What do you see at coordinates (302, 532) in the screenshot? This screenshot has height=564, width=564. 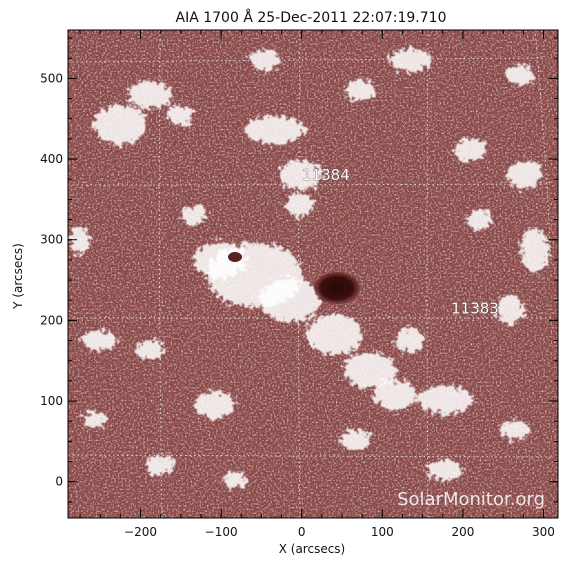 I see `x-tick-label: 0` at bounding box center [302, 532].